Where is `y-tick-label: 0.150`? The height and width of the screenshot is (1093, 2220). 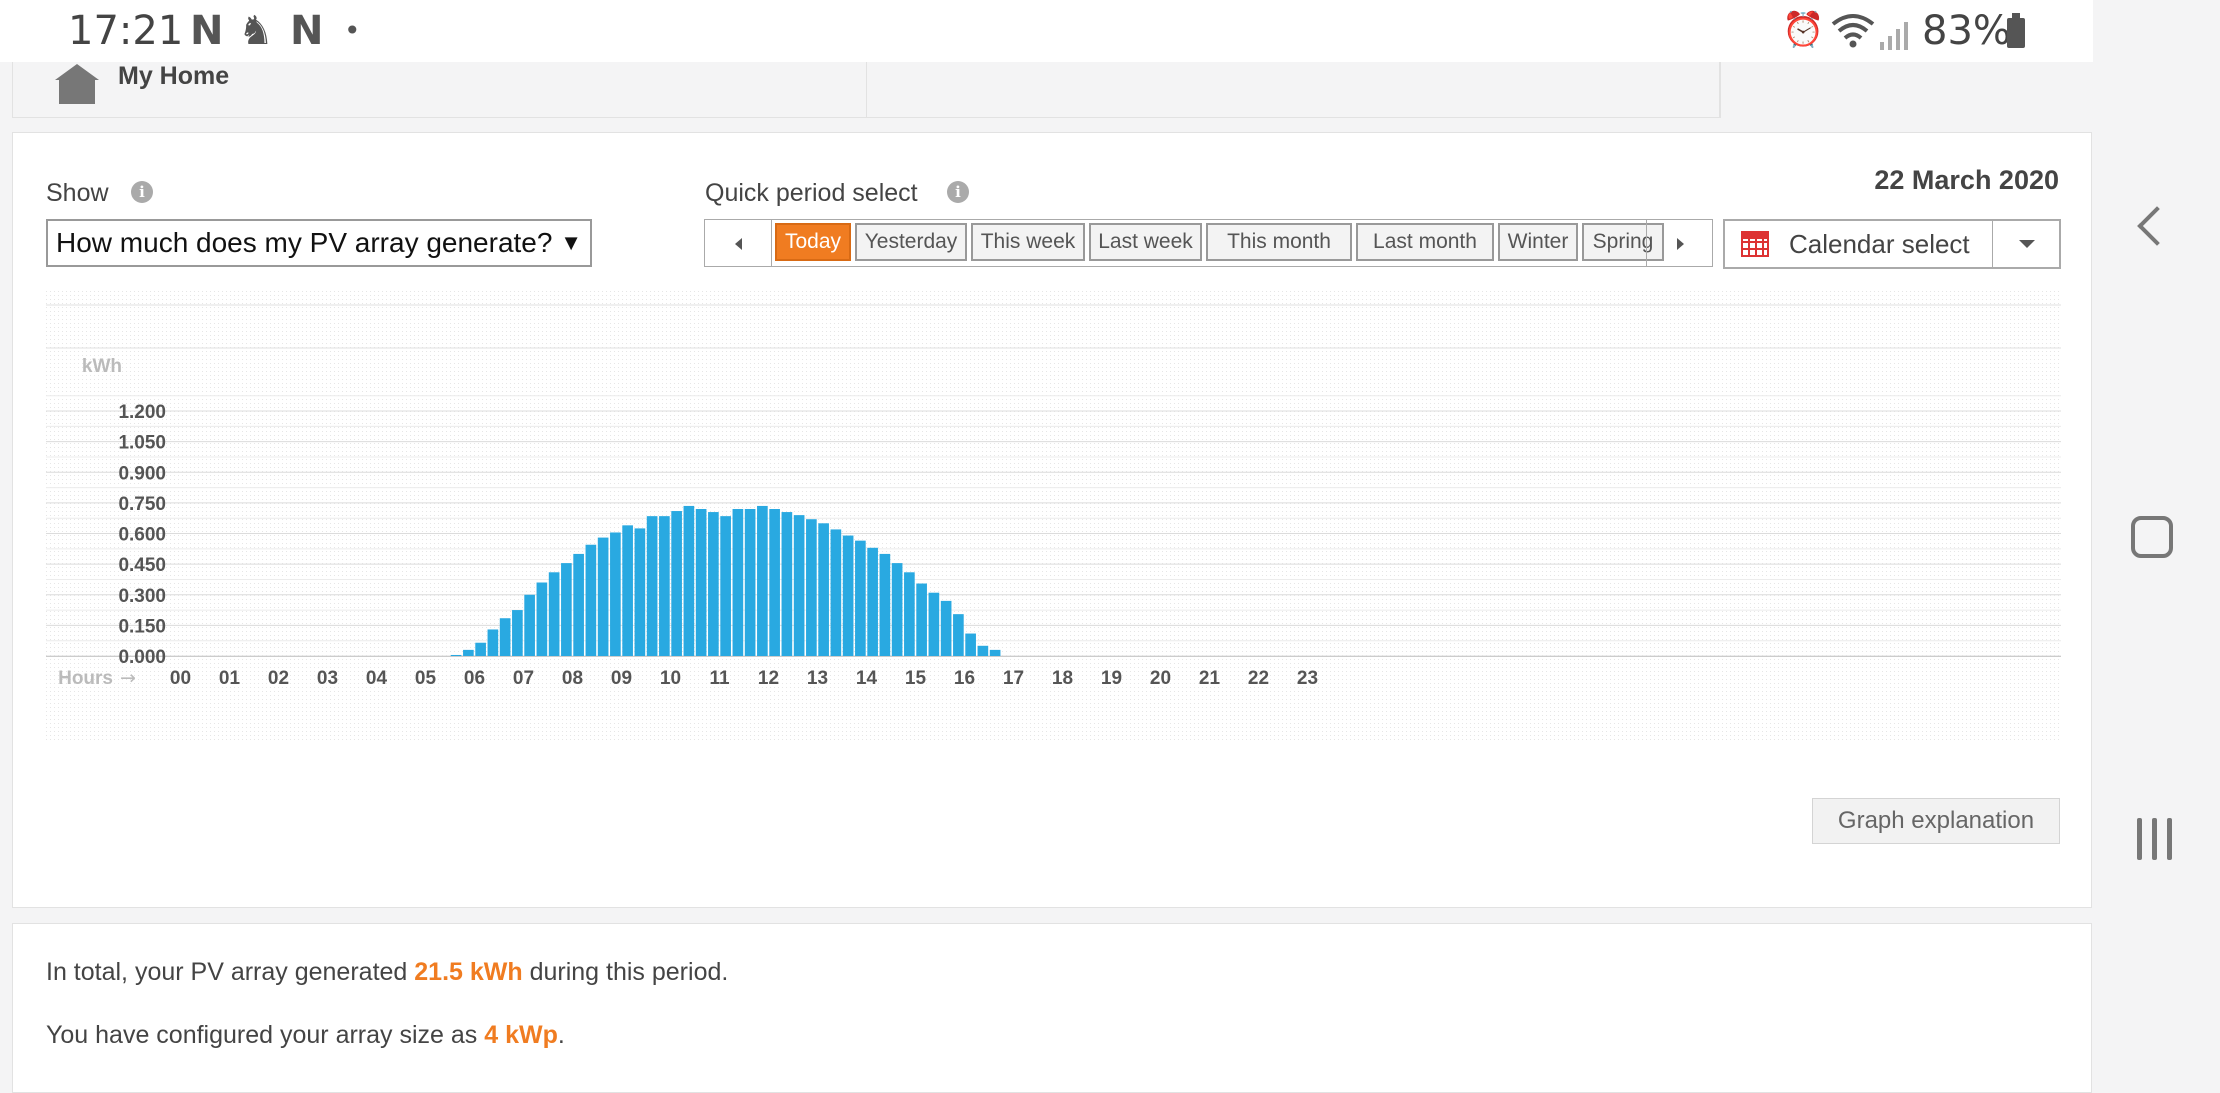
y-tick-label: 0.150 is located at coordinates (142, 626).